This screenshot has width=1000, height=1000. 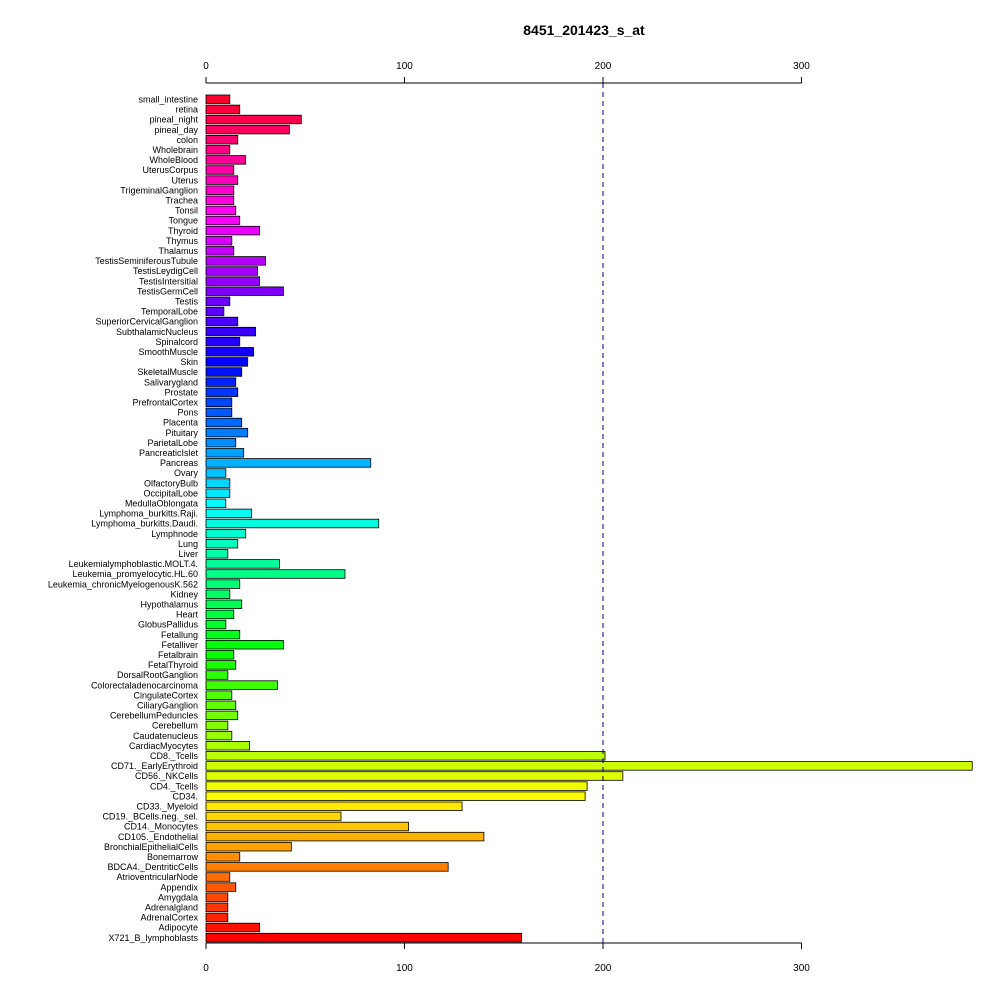 I want to click on category-label-66: CD71._EarlyErythroid, so click(x=154, y=766).